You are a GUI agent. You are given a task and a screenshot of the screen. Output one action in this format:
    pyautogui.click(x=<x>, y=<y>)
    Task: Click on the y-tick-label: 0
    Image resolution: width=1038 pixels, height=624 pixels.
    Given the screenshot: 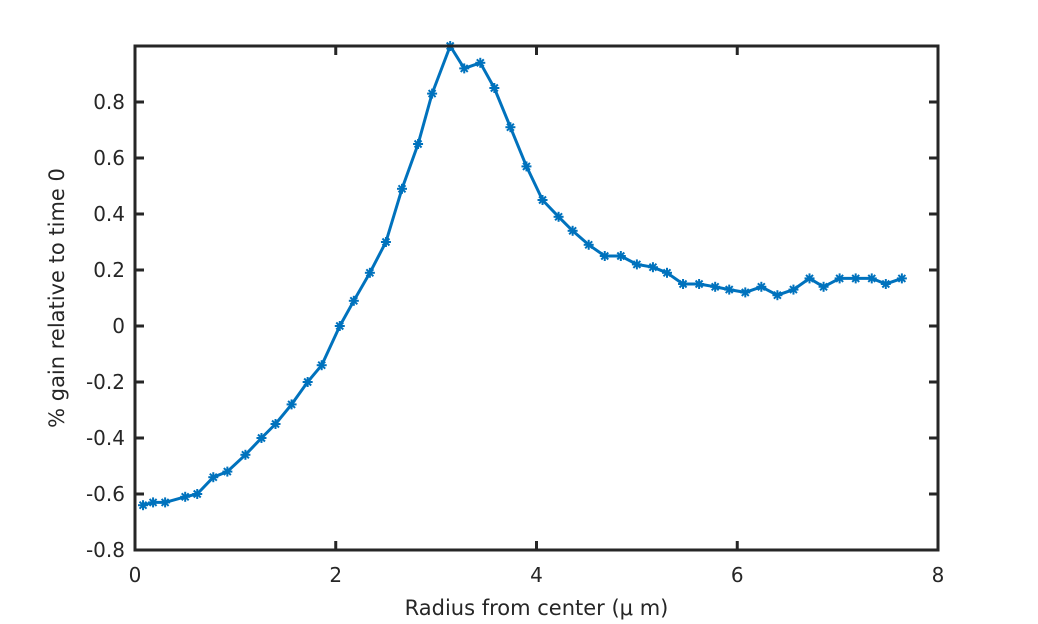 What is the action you would take?
    pyautogui.click(x=118, y=326)
    